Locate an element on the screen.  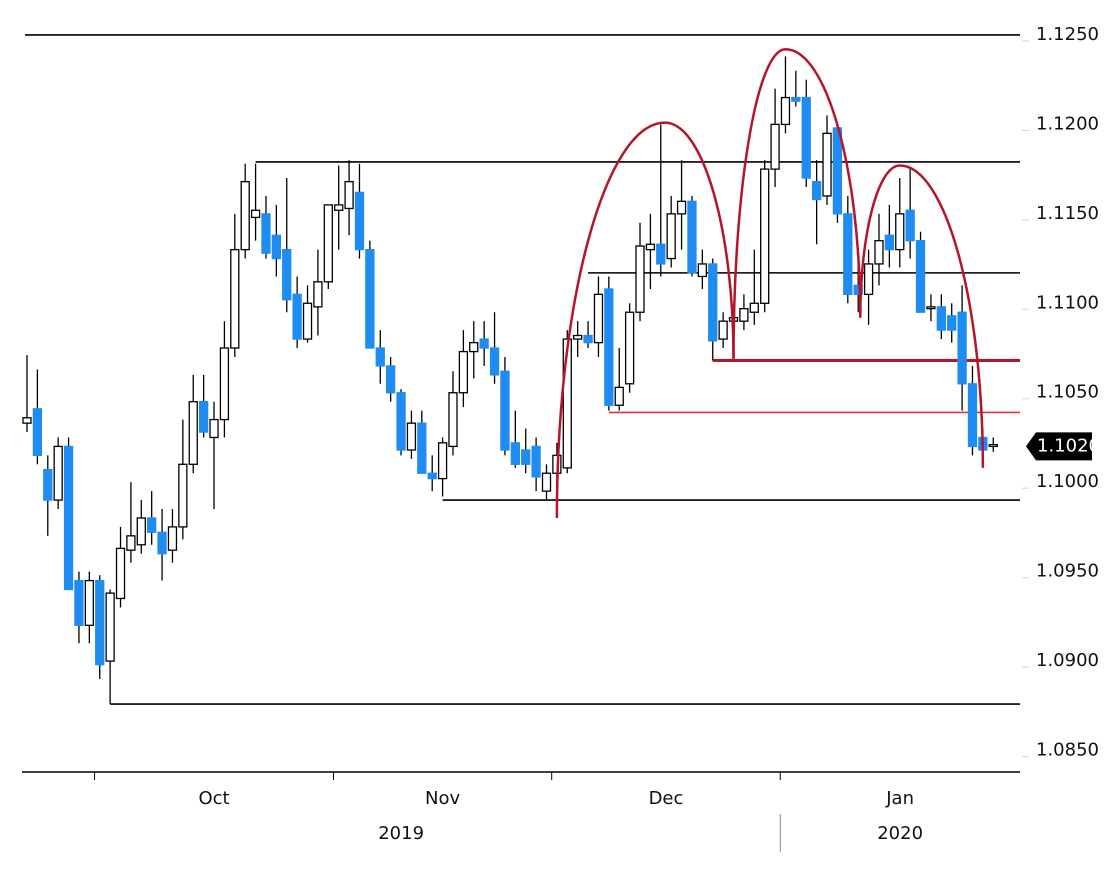
y-tick-label: 1.1000 is located at coordinates (1067, 481).